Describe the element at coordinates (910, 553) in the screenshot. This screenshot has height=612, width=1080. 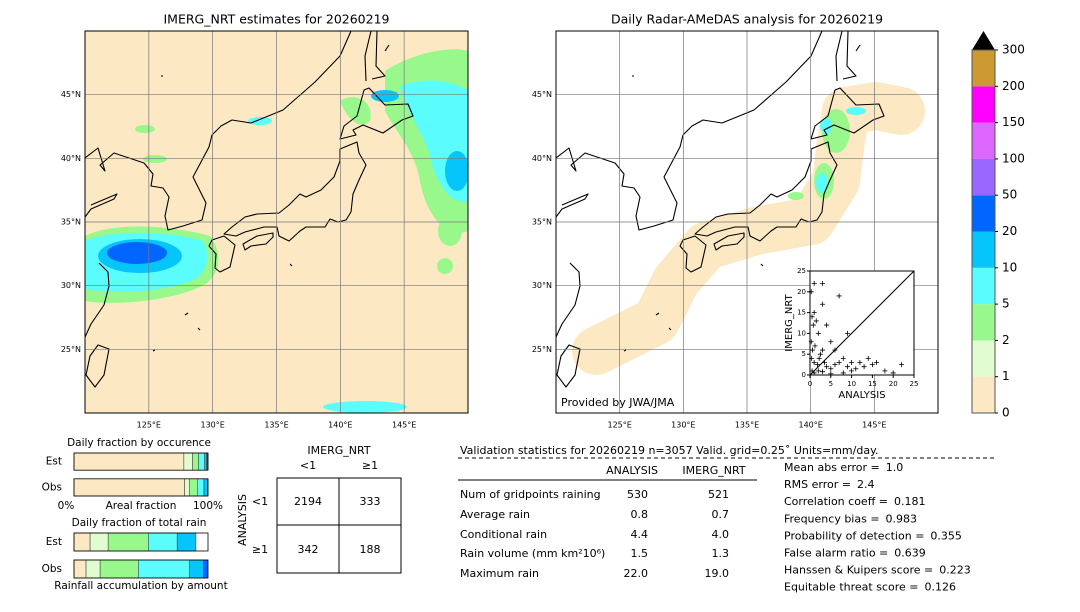
I see `score-value: 0.639` at that location.